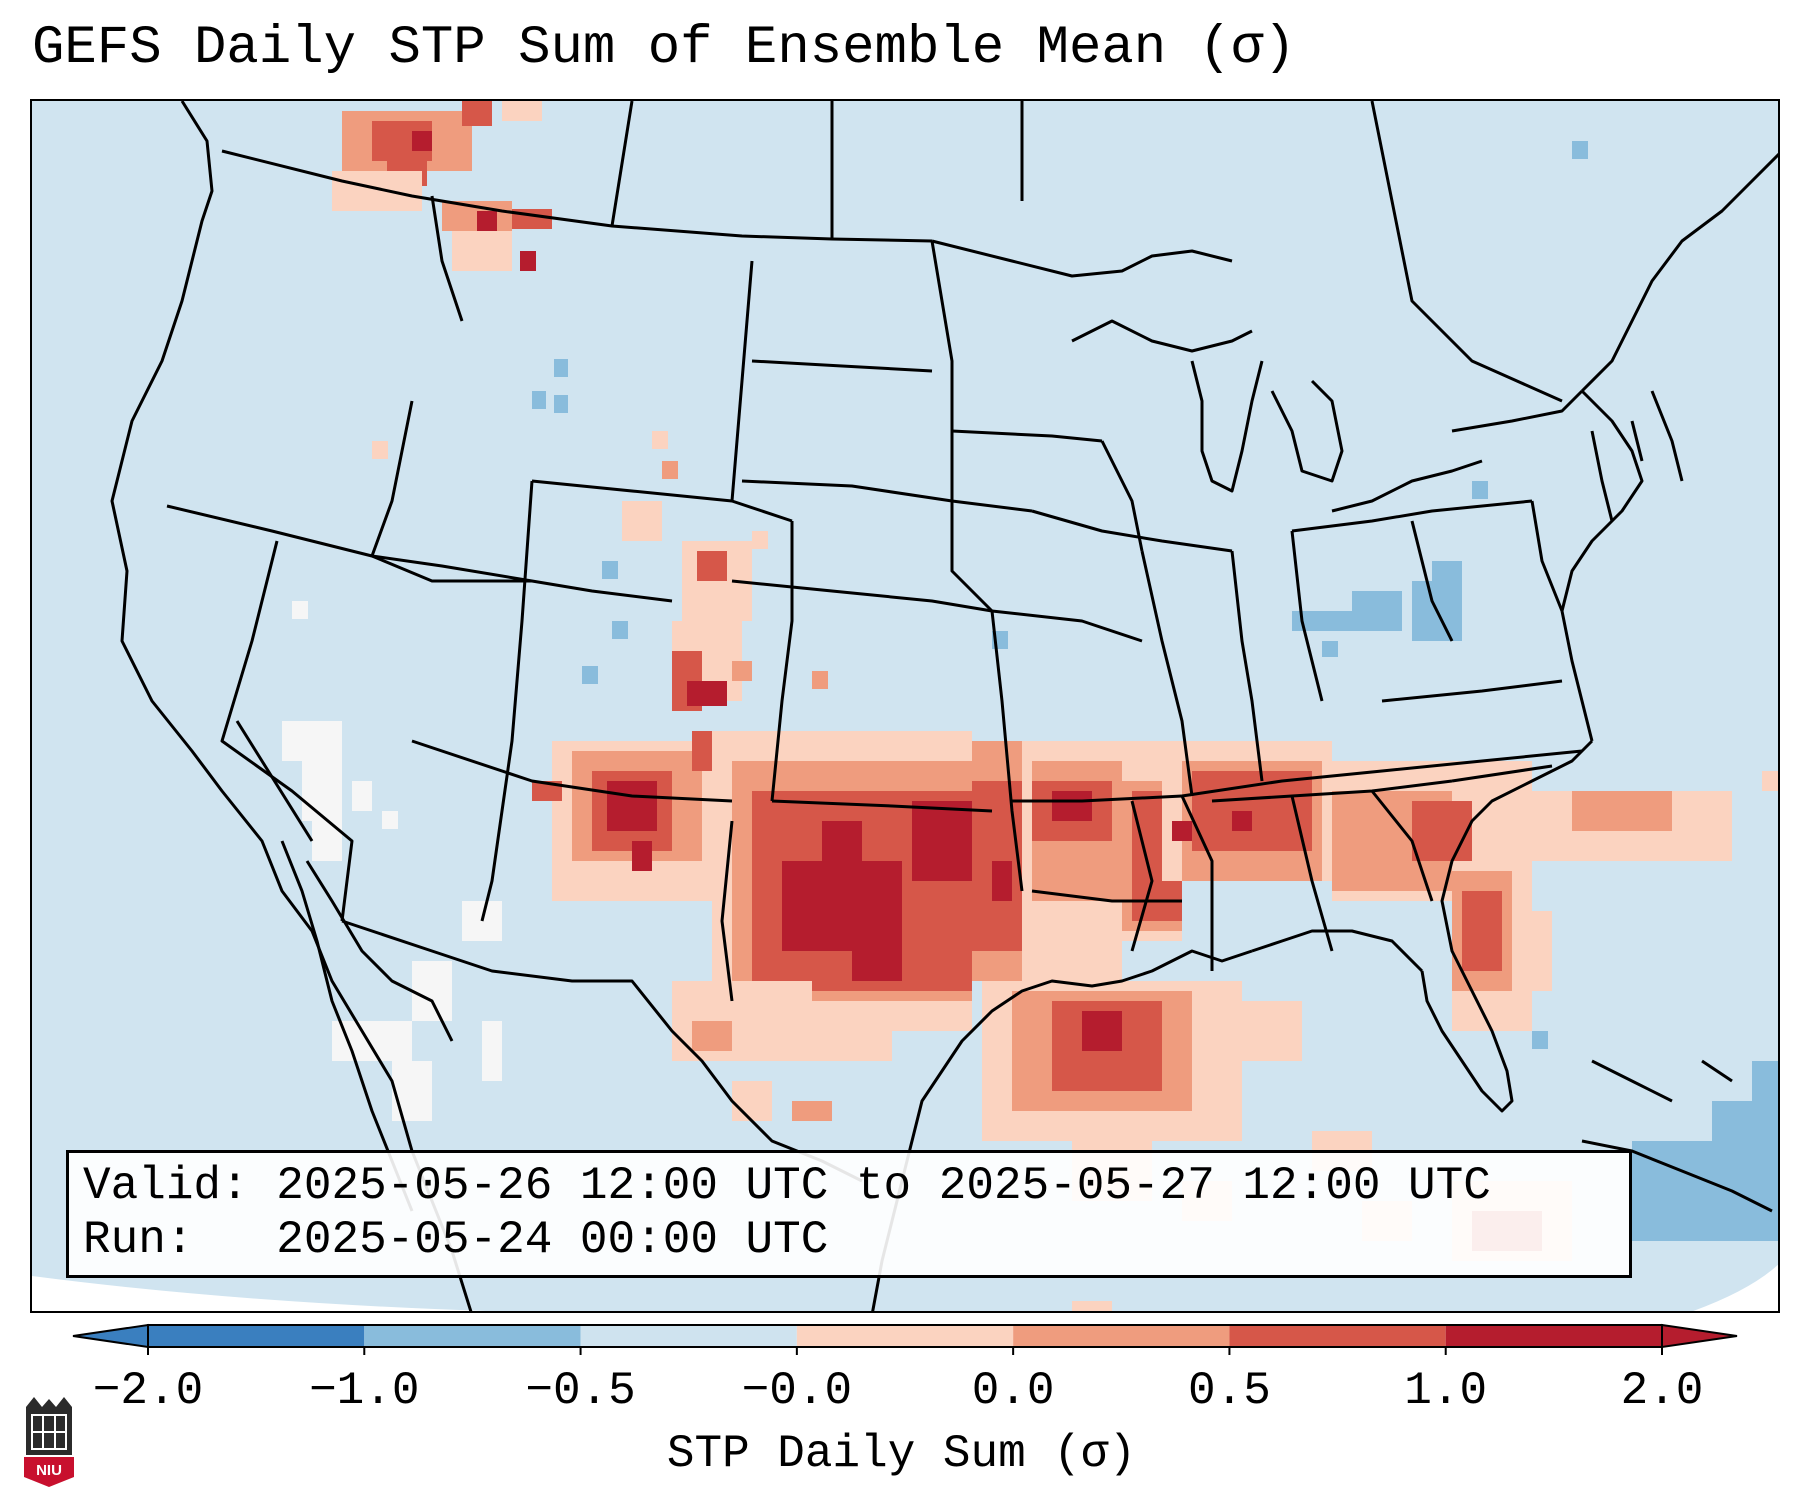 Image resolution: width=1803 pixels, height=1506 pixels. I want to click on colorbar-tick-label: 1.0, so click(1446, 1391).